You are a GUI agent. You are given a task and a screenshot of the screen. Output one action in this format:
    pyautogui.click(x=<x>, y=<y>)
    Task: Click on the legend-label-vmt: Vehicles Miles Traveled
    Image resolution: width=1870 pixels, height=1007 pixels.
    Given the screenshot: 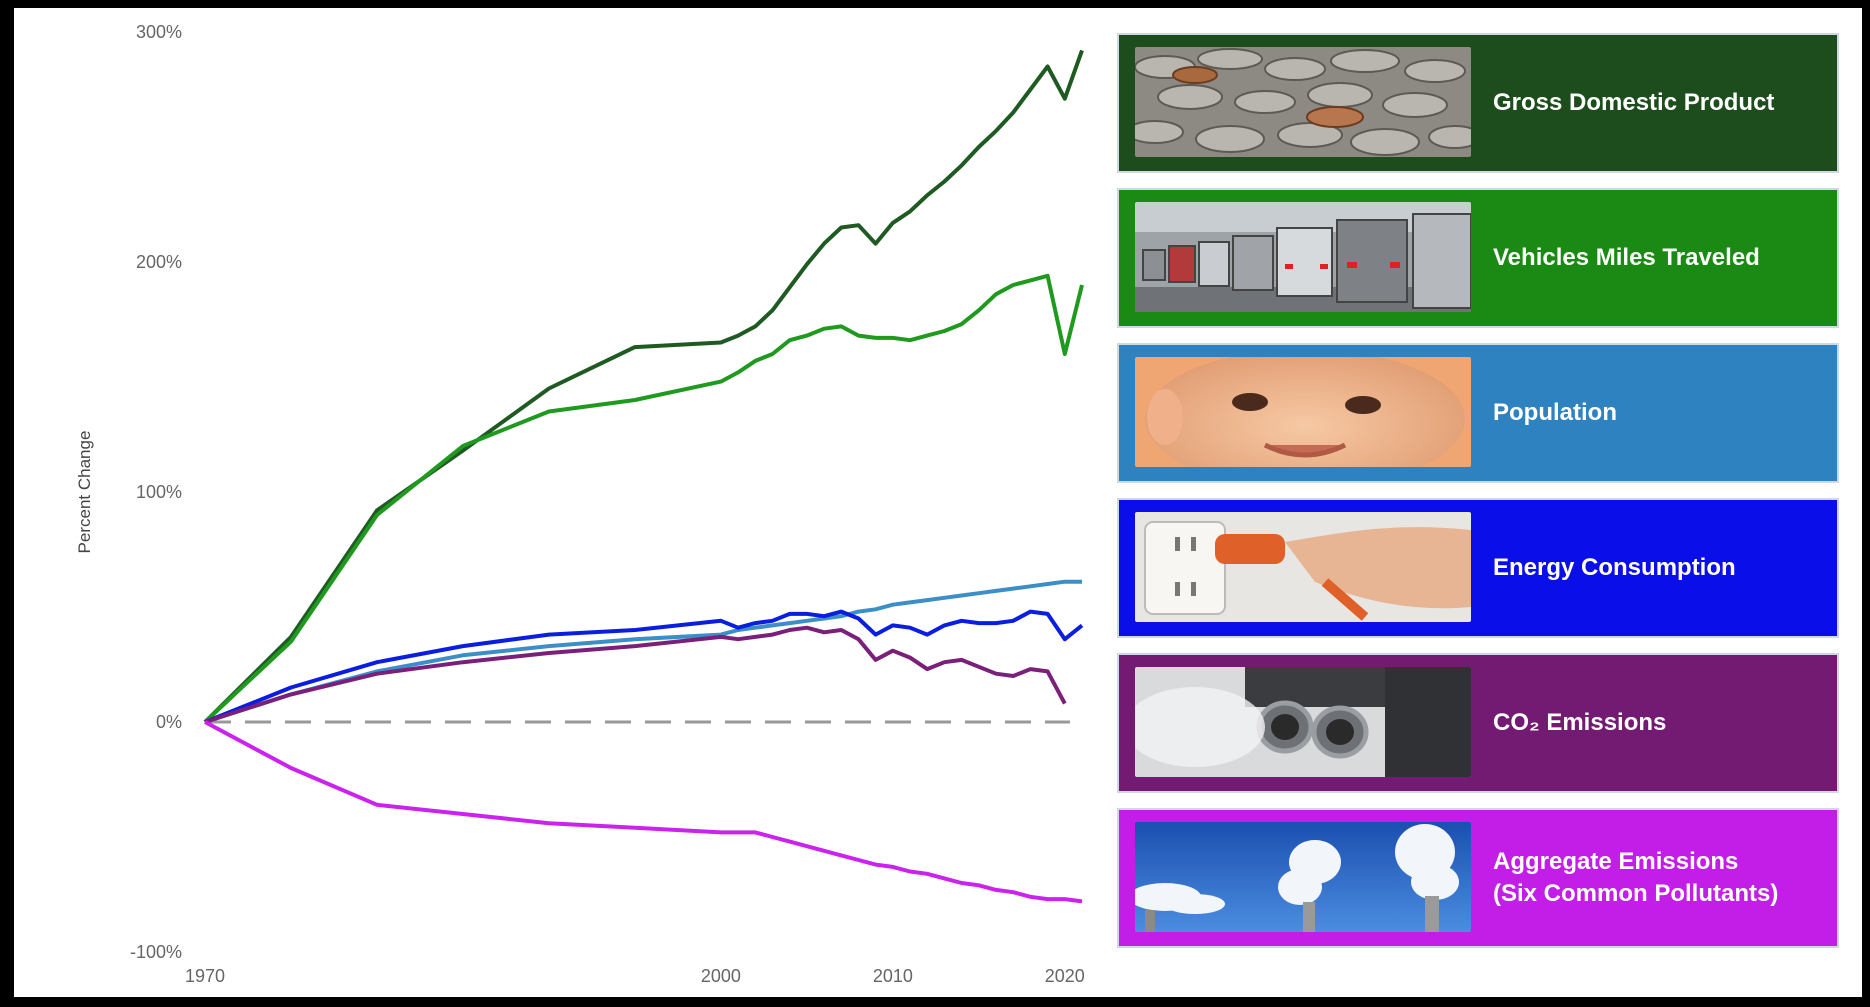 What is the action you would take?
    pyautogui.click(x=1626, y=257)
    